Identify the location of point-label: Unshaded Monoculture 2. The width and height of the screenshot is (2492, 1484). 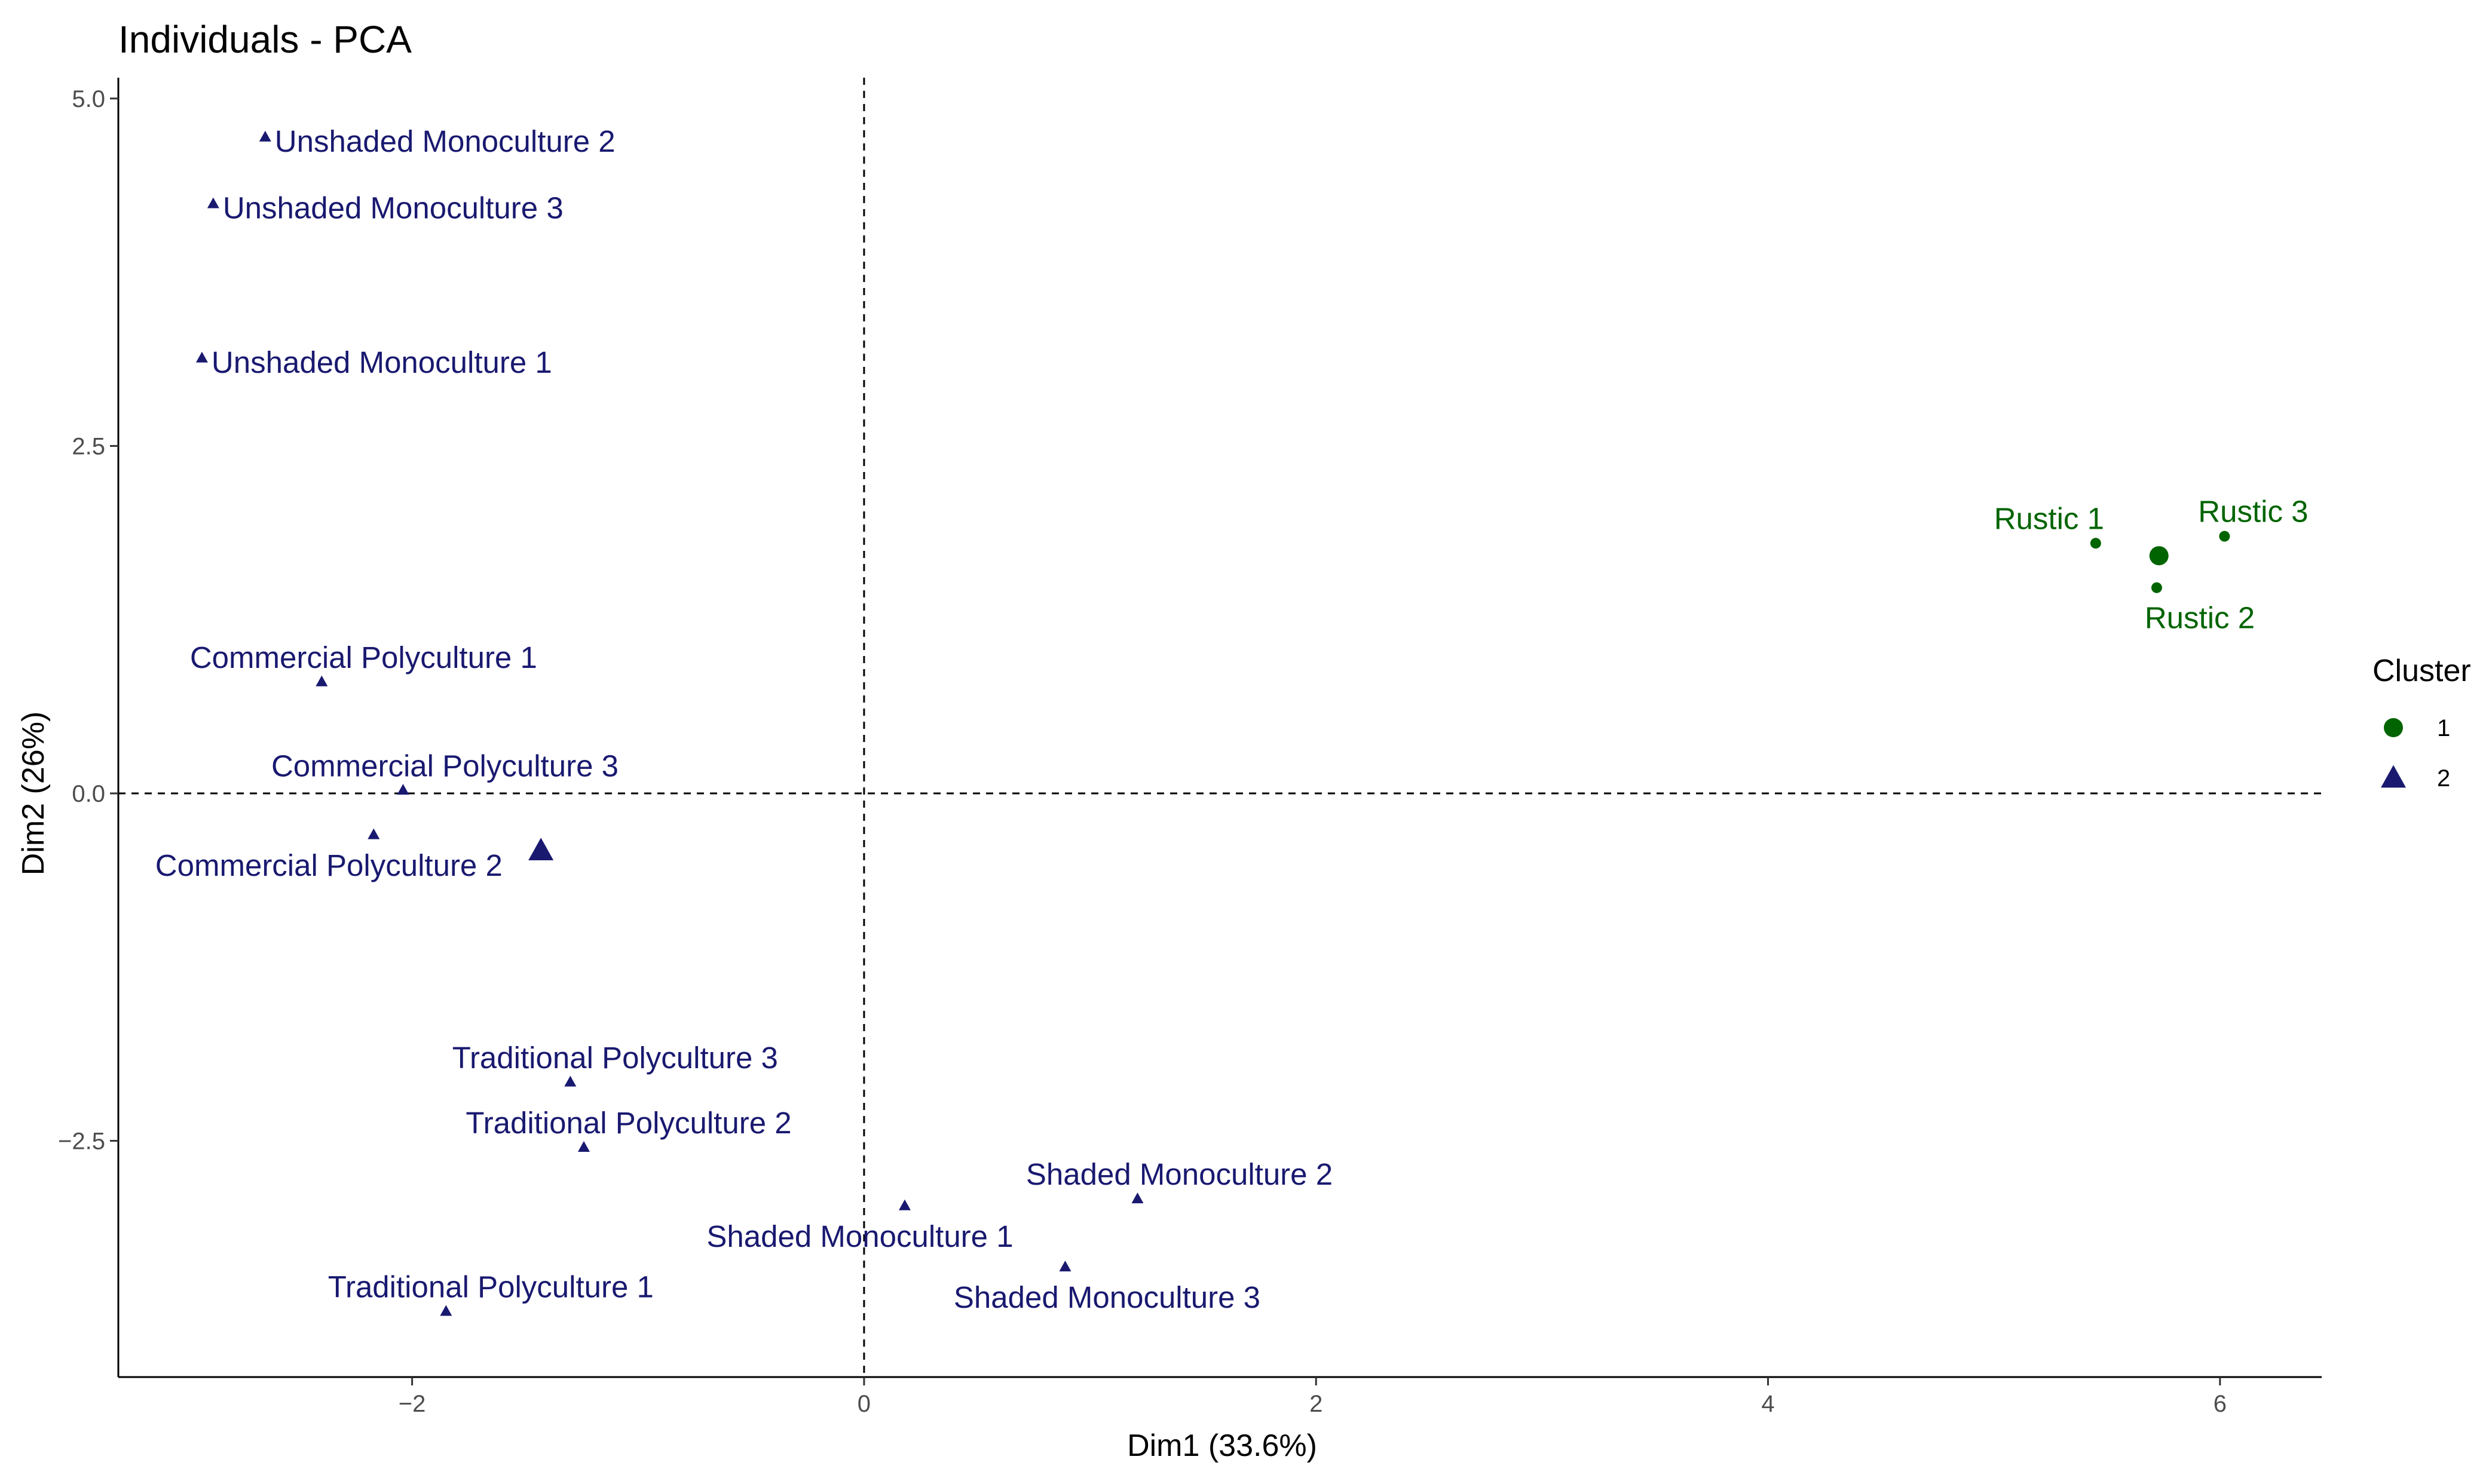
(445, 141).